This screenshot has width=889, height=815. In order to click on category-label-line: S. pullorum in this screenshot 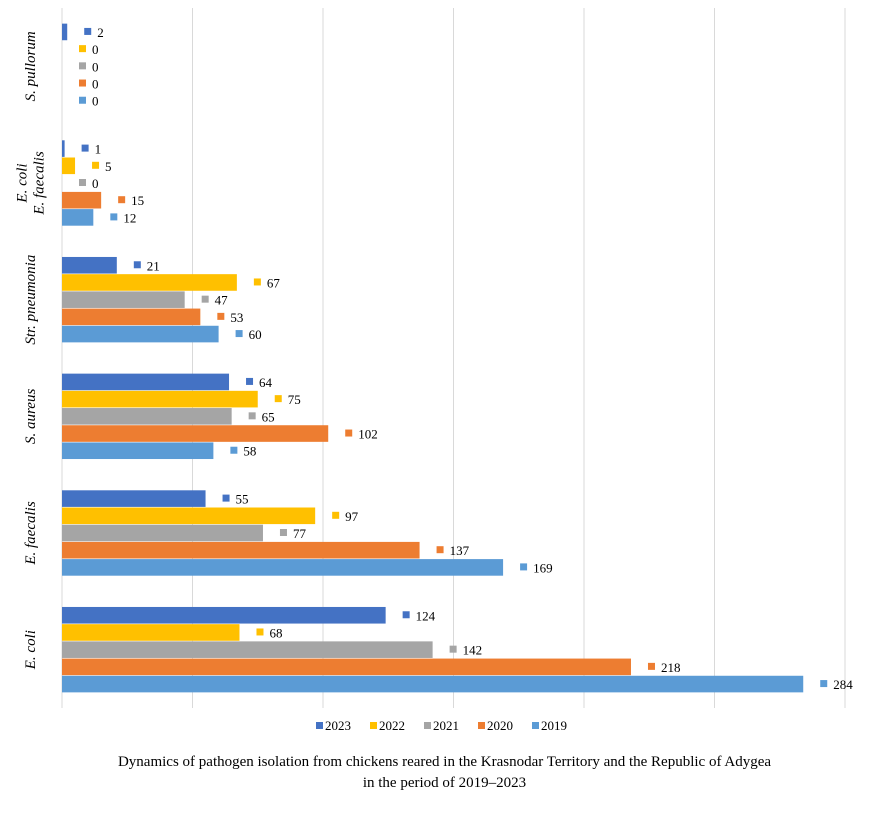, I will do `click(31, 66)`.